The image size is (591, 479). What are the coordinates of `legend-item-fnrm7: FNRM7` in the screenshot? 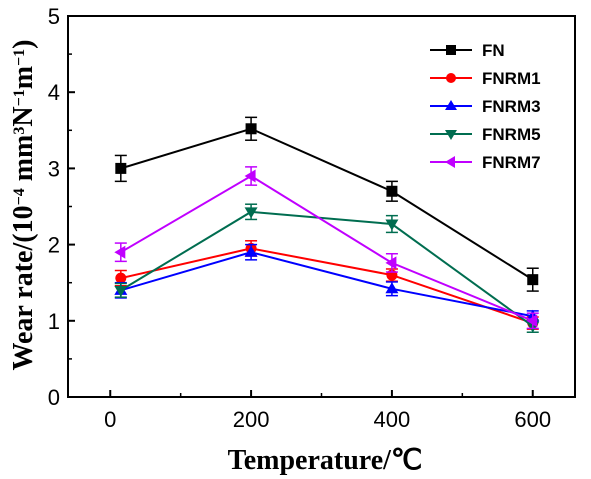 It's located at (485, 162).